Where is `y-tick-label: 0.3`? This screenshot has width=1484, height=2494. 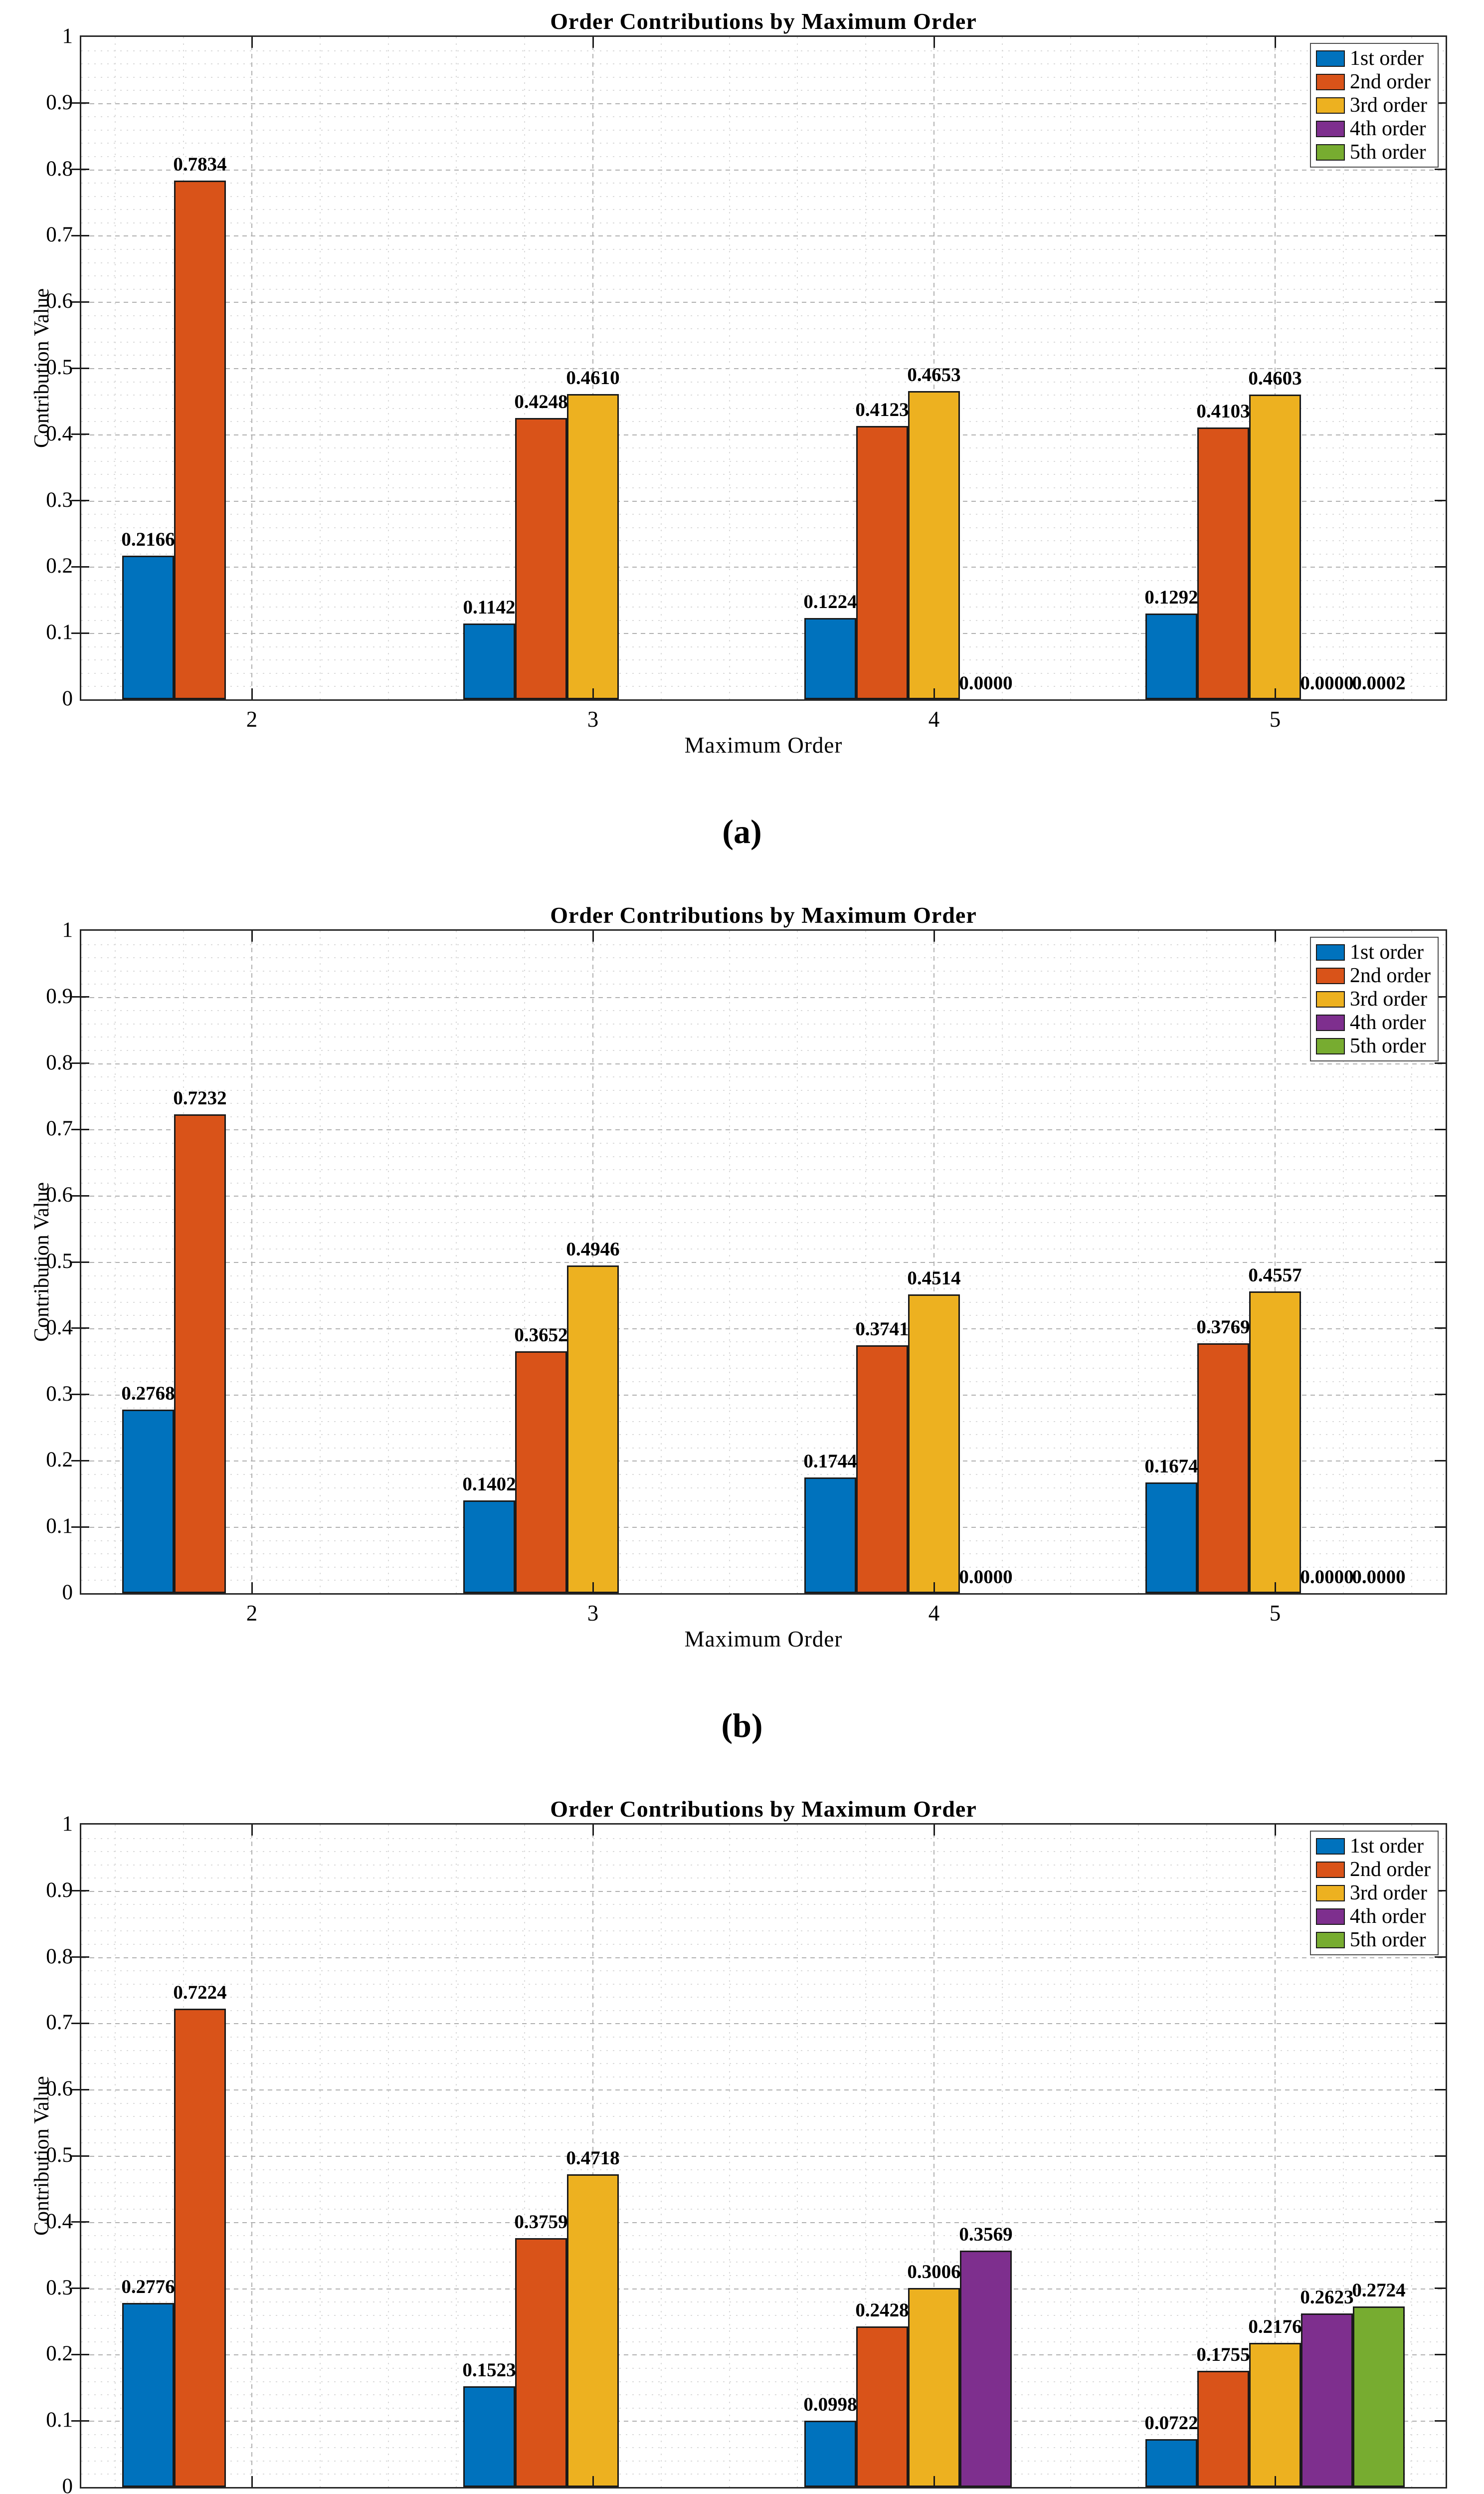
y-tick-label: 0.3 is located at coordinates (59, 500).